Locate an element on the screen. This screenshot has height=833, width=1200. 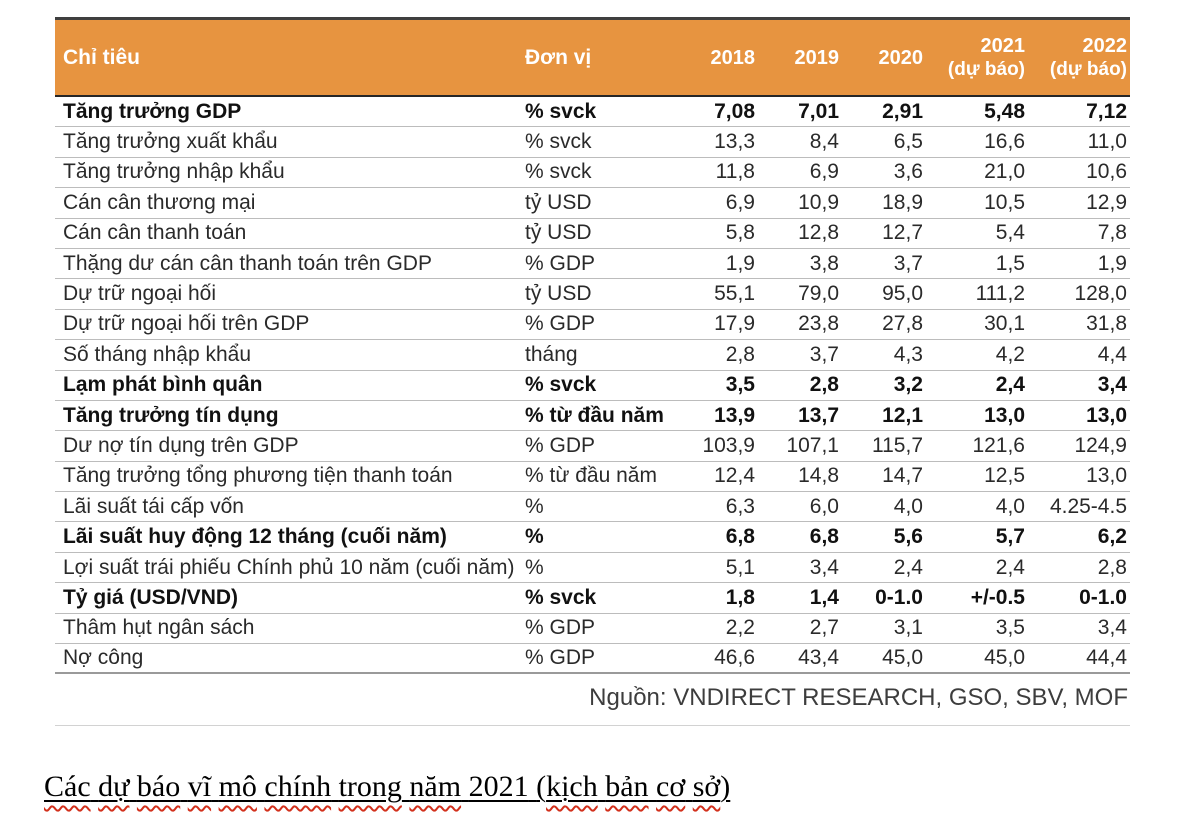
row-value: 55,1 is located at coordinates (734, 294).